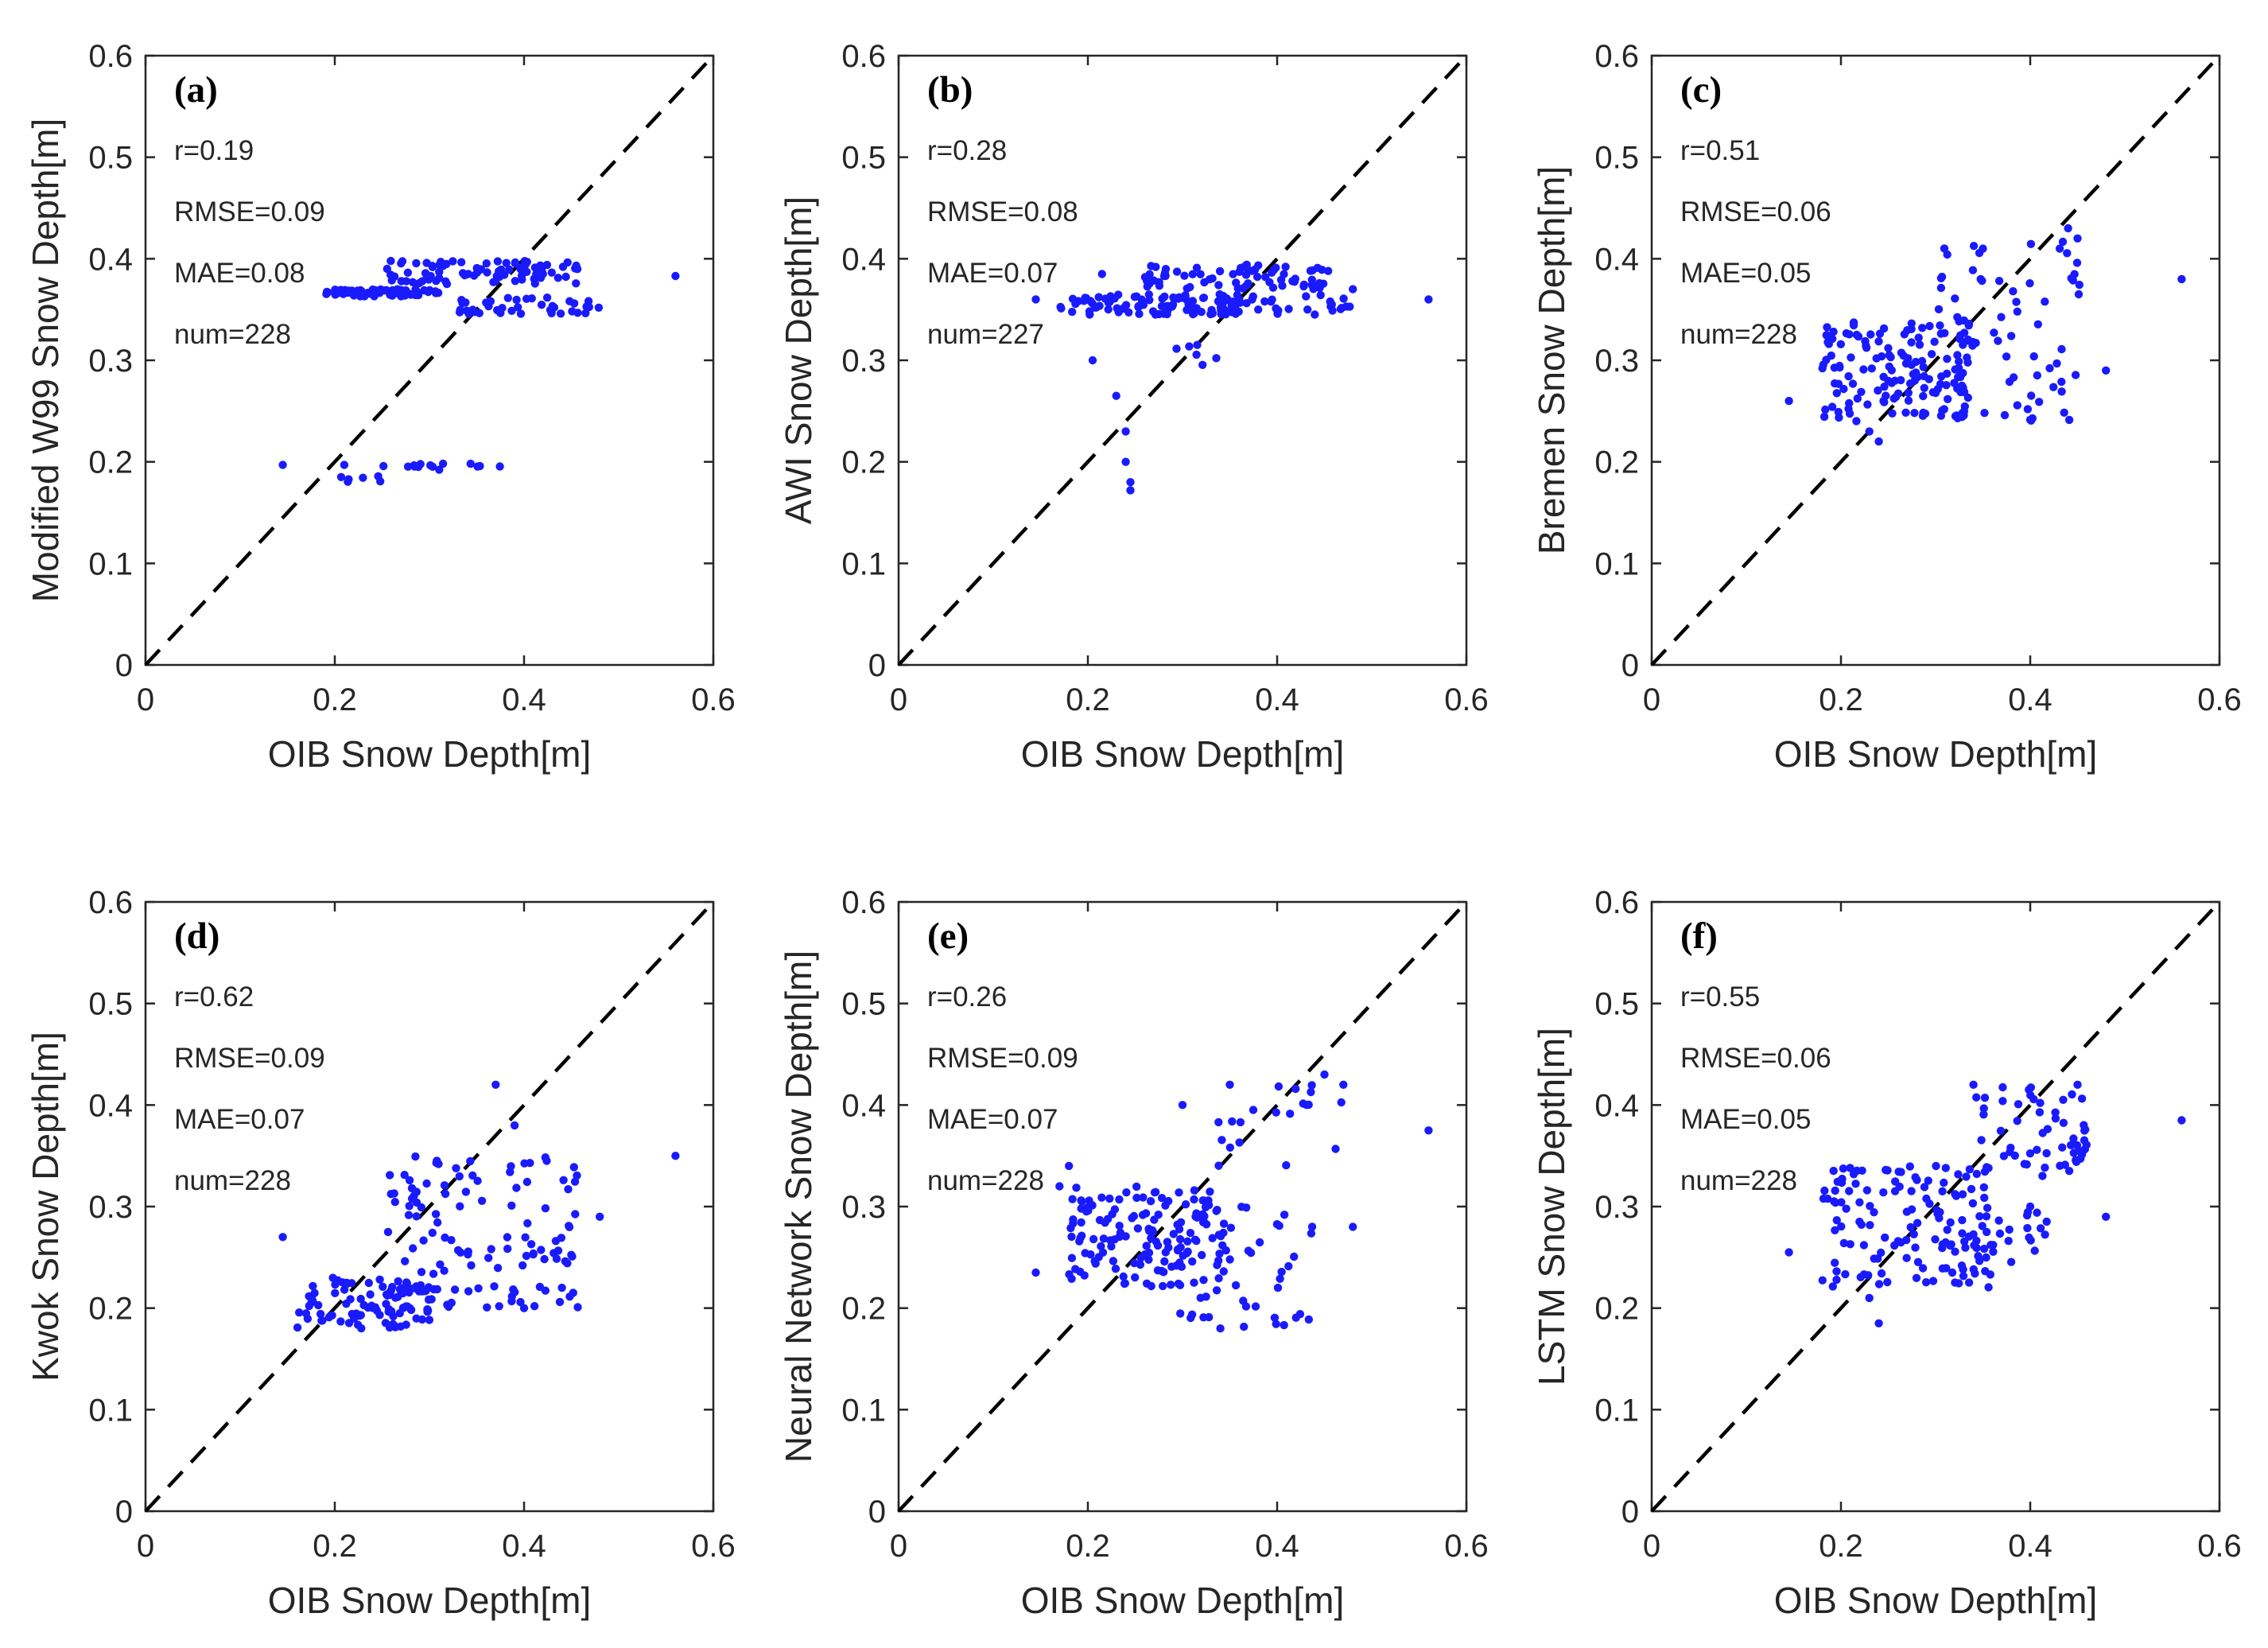 Image resolution: width=2268 pixels, height=1648 pixels. I want to click on y-tick-label: 0.1, so click(863, 563).